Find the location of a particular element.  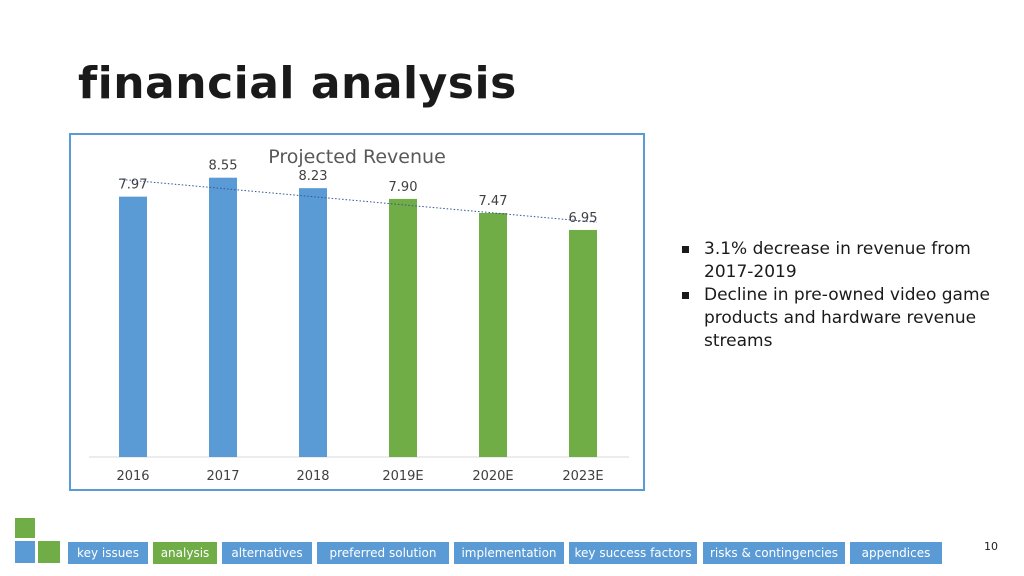

nav-tab-key-issues: key issues is located at coordinates (108, 553).